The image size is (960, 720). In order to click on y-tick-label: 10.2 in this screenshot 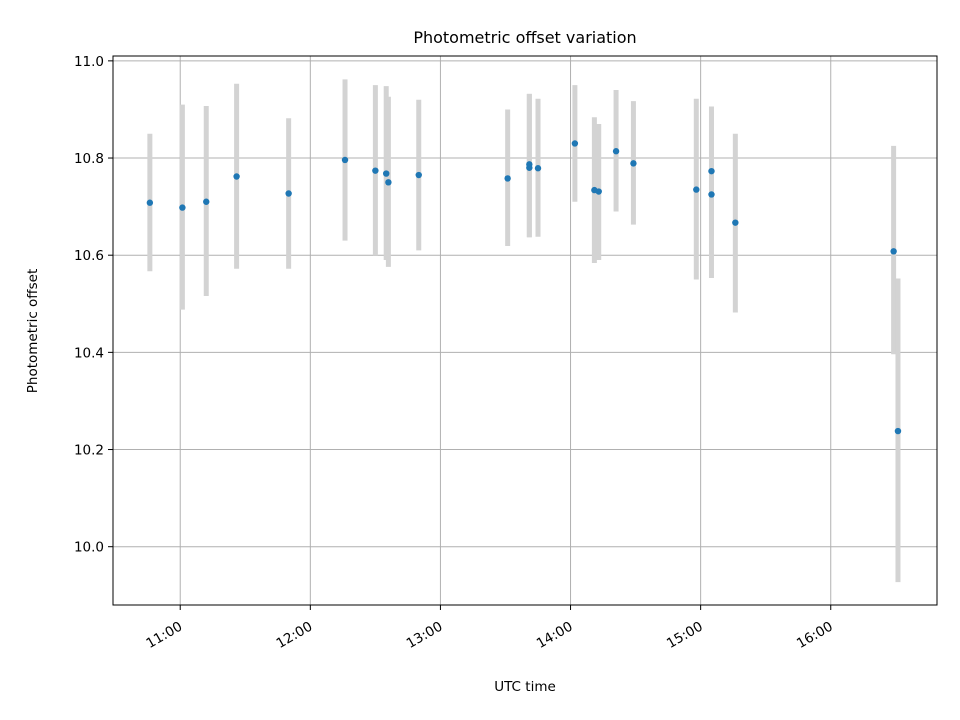, I will do `click(89, 451)`.